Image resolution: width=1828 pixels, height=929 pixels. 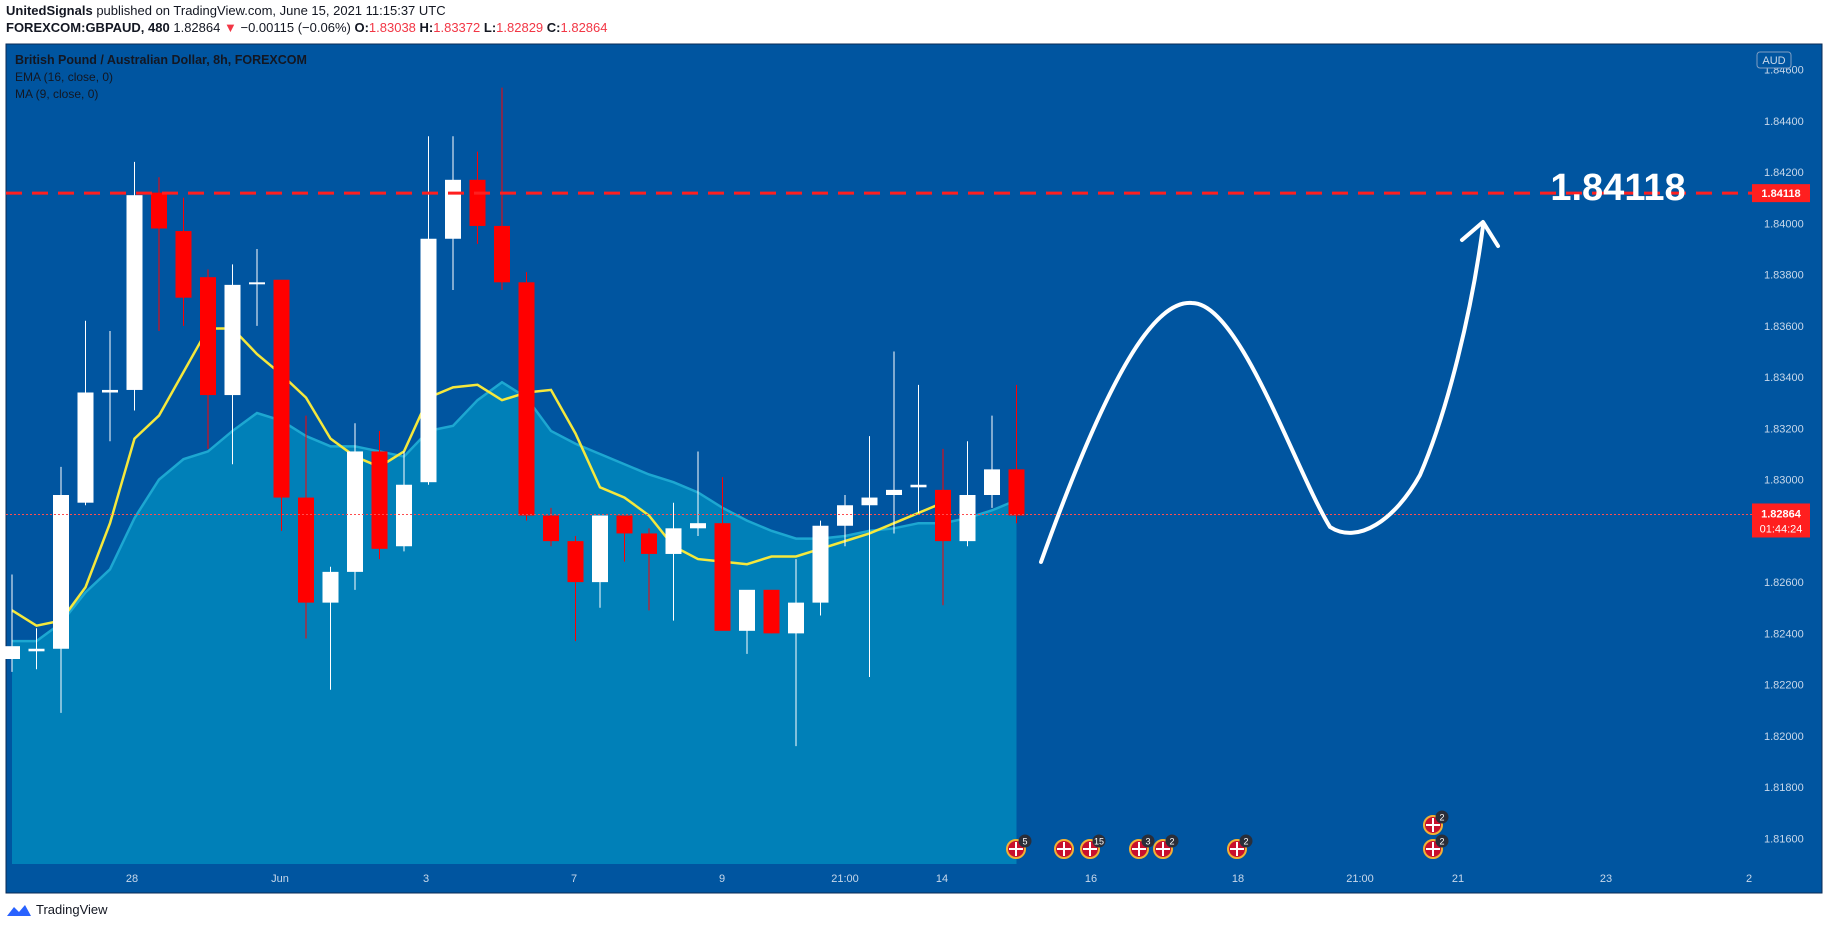 What do you see at coordinates (426, 879) in the screenshot?
I see `x-tick-label: 3` at bounding box center [426, 879].